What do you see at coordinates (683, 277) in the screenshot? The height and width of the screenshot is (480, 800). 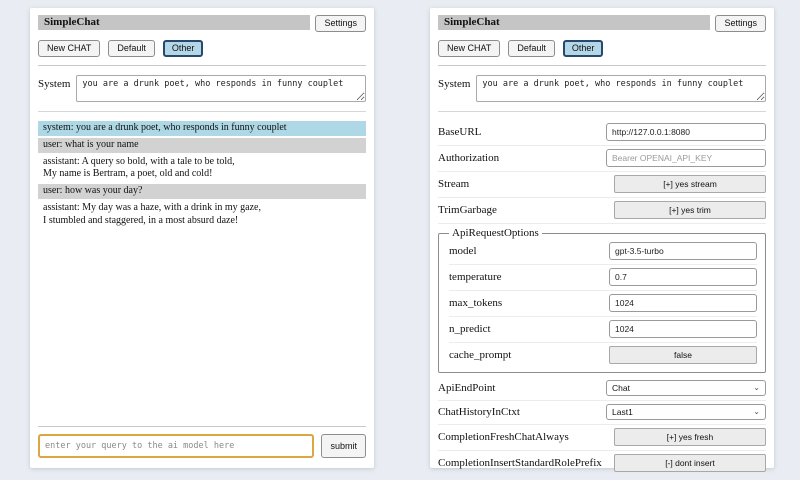 I see `temperature-input` at bounding box center [683, 277].